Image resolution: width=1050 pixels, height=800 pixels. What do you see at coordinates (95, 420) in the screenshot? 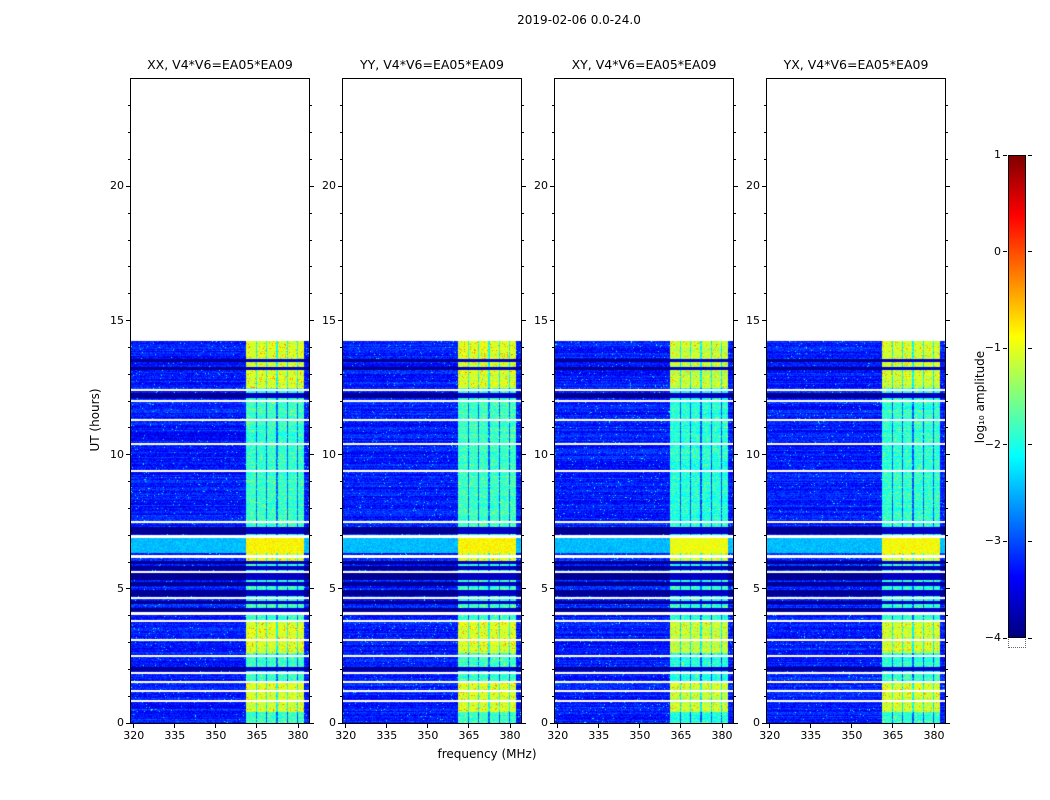
I see `y-axis-label: UT (hours)` at bounding box center [95, 420].